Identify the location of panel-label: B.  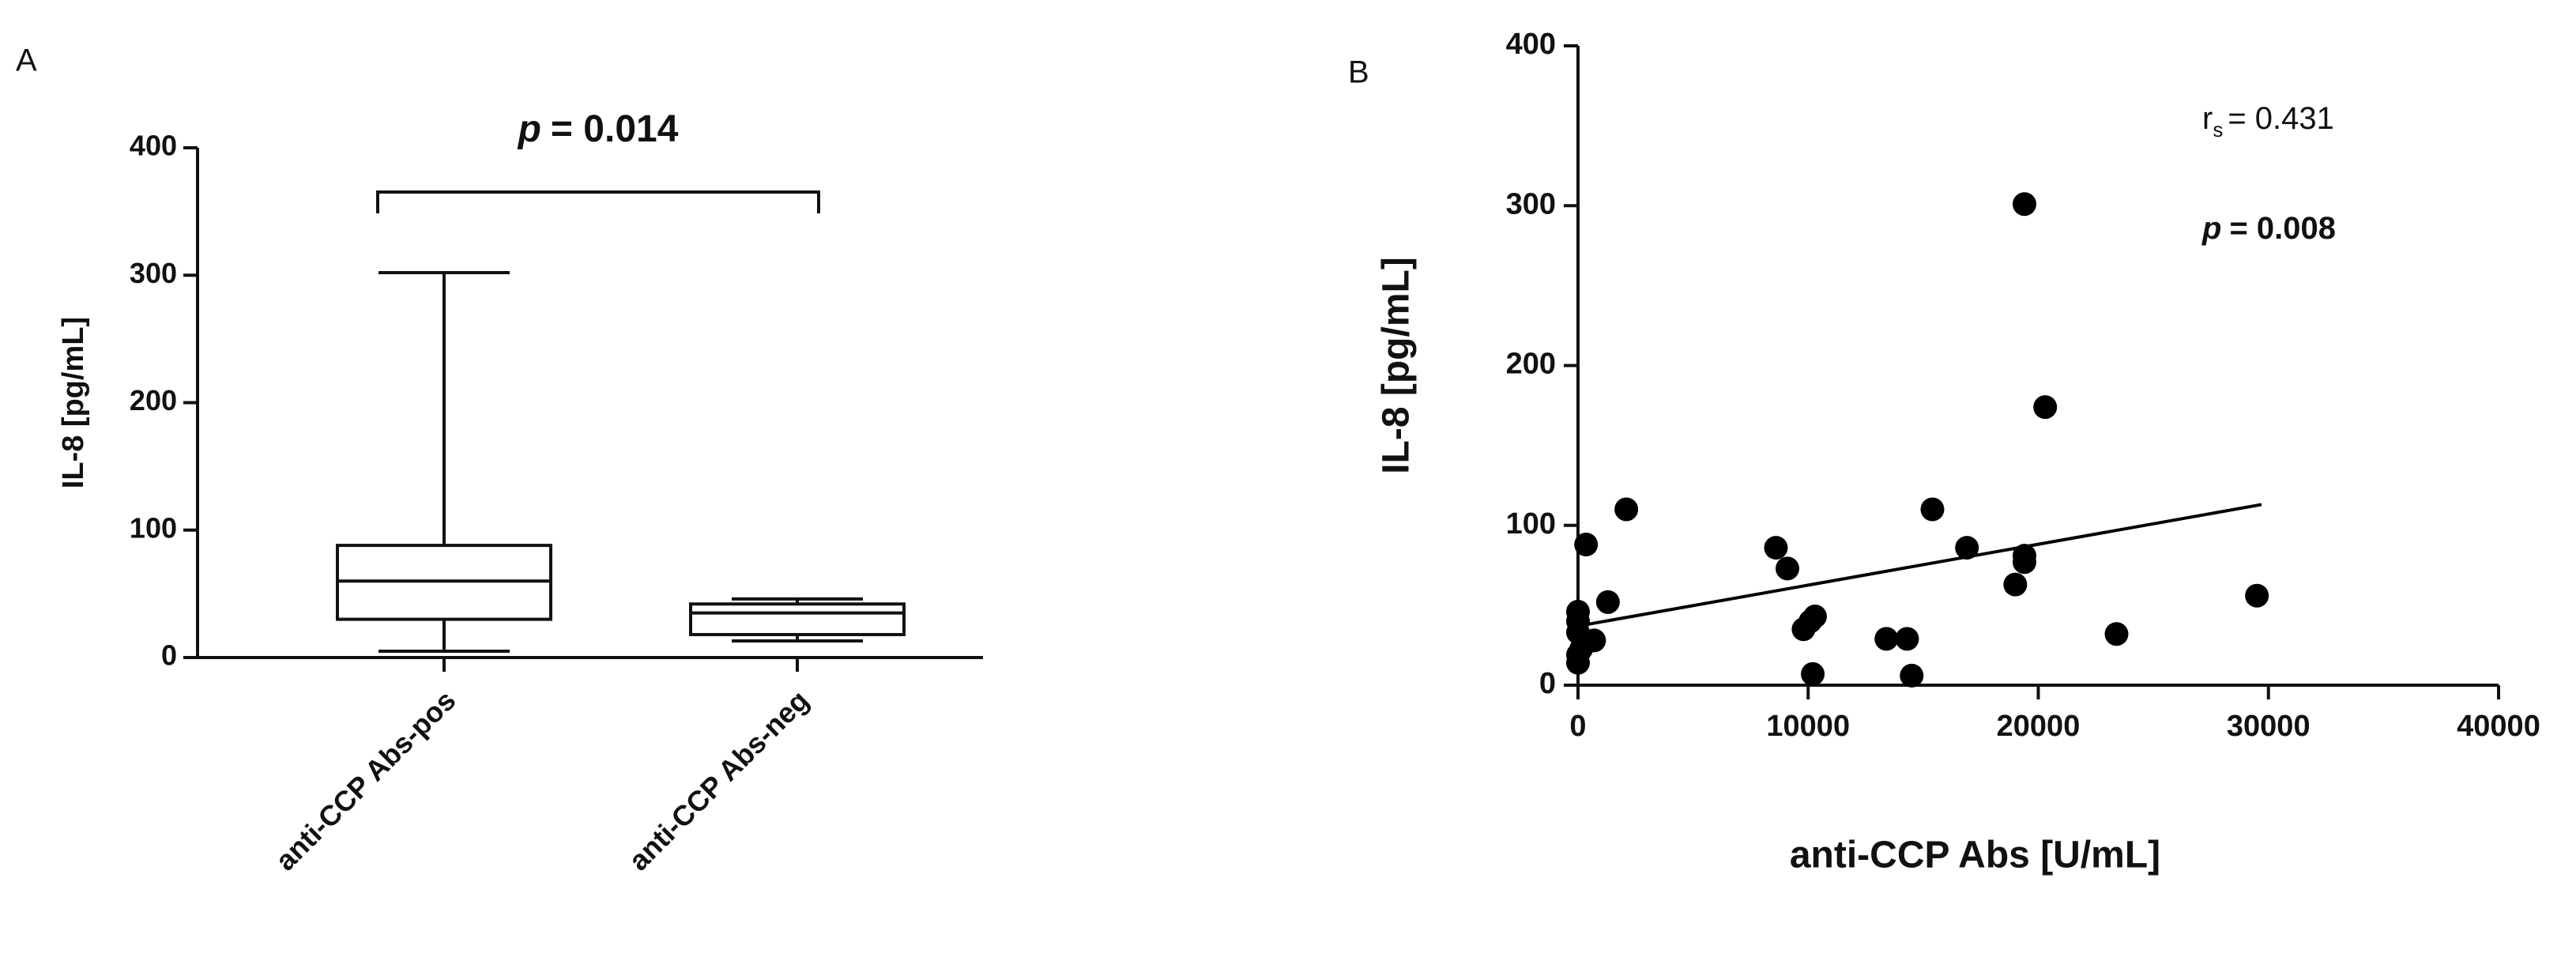
(1358, 72).